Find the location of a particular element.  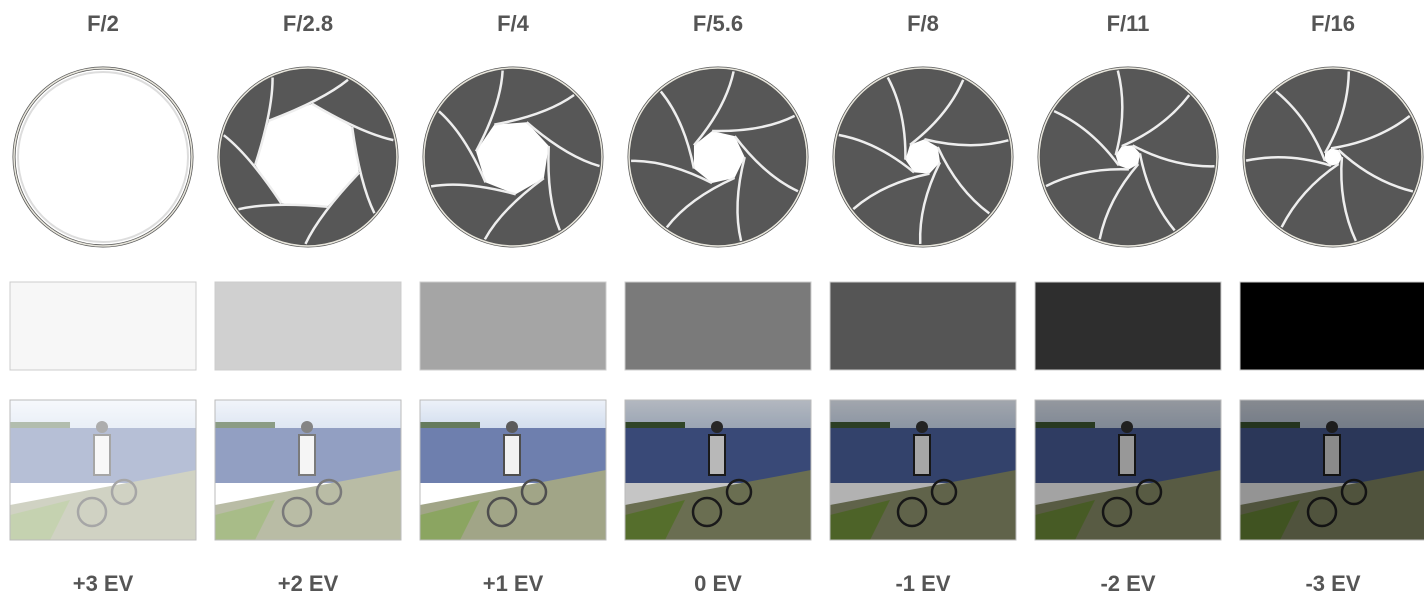

aperture-label: F/11 is located at coordinates (1128, 23).